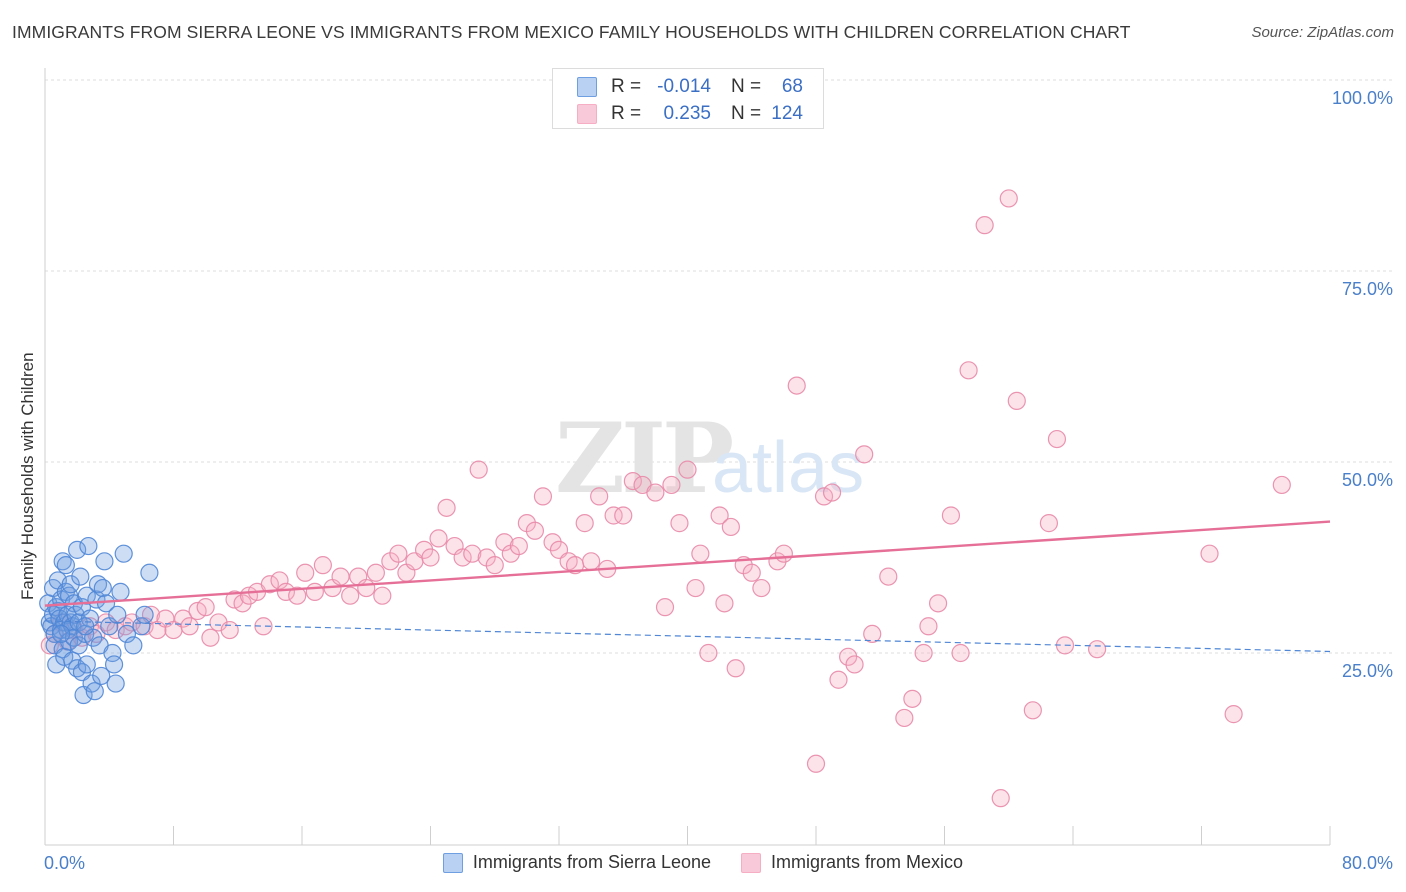  I want to click on x-tick-label-1: 80.0%, so click(1367, 863).